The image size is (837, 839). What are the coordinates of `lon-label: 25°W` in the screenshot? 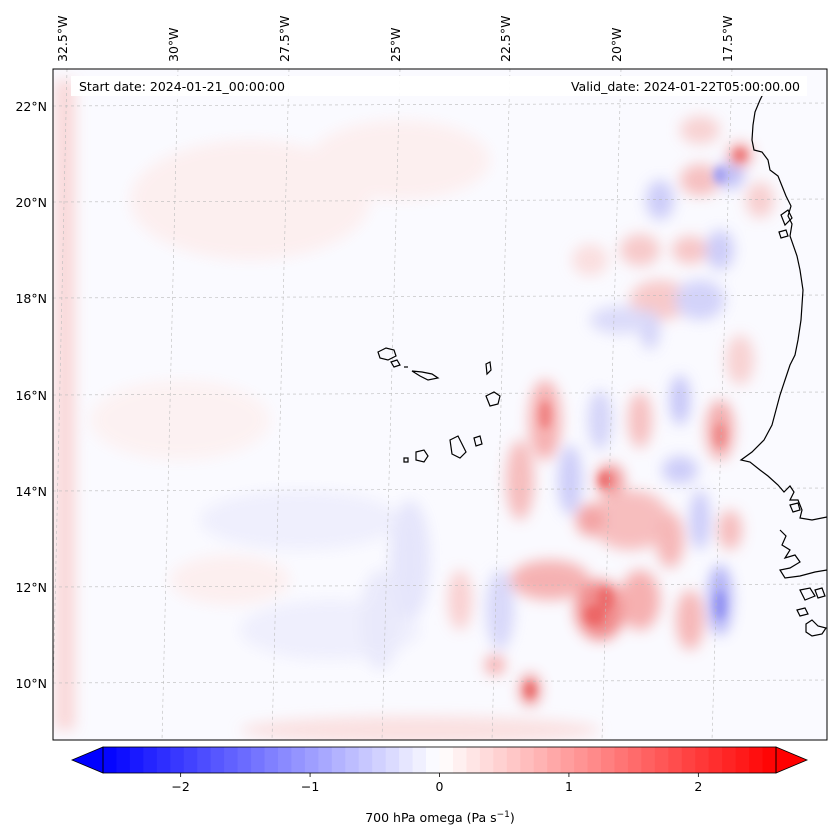 It's located at (395, 44).